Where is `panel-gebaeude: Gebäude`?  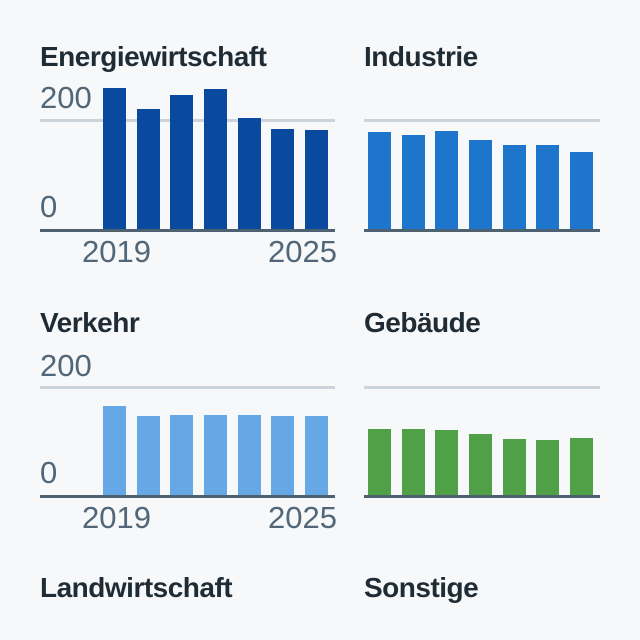
panel-gebaeude: Gebäude is located at coordinates (482, 424).